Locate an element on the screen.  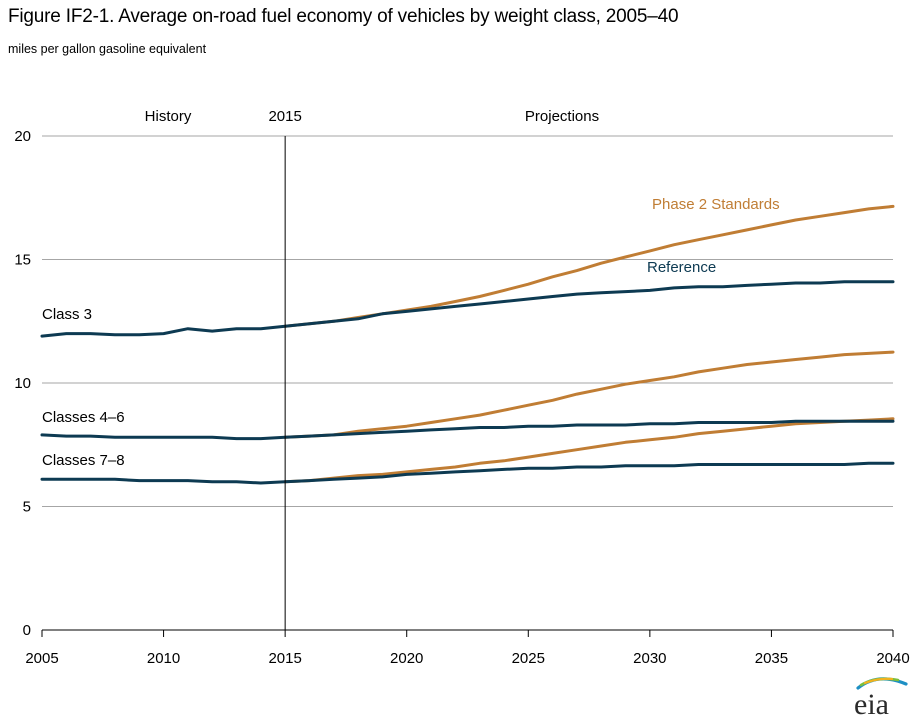
y-tick-label: 5 is located at coordinates (27, 507).